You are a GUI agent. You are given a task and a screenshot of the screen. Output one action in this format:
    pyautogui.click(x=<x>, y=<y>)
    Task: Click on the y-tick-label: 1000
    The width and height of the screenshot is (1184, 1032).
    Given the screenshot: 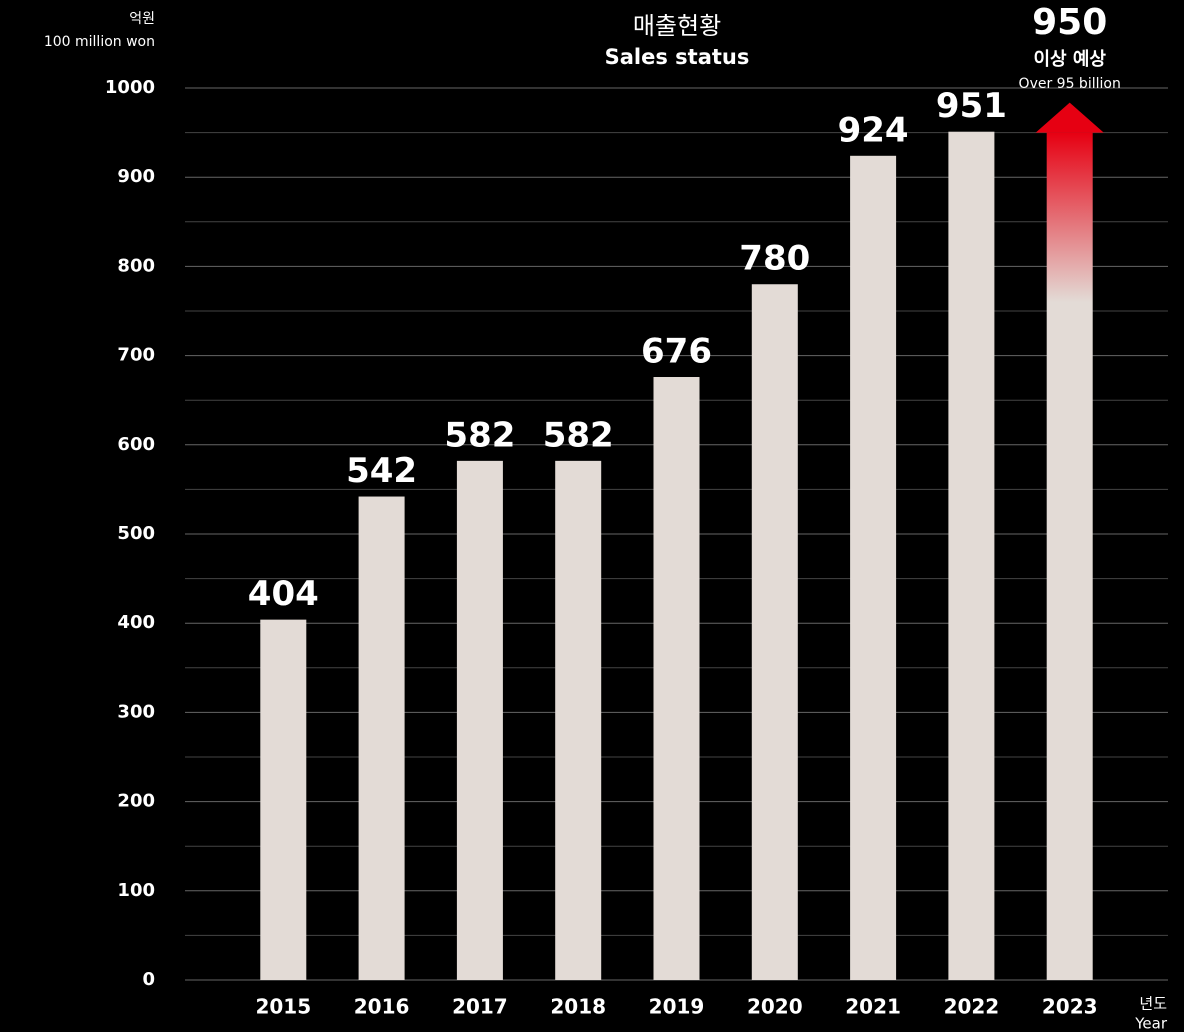 What is the action you would take?
    pyautogui.click(x=130, y=87)
    